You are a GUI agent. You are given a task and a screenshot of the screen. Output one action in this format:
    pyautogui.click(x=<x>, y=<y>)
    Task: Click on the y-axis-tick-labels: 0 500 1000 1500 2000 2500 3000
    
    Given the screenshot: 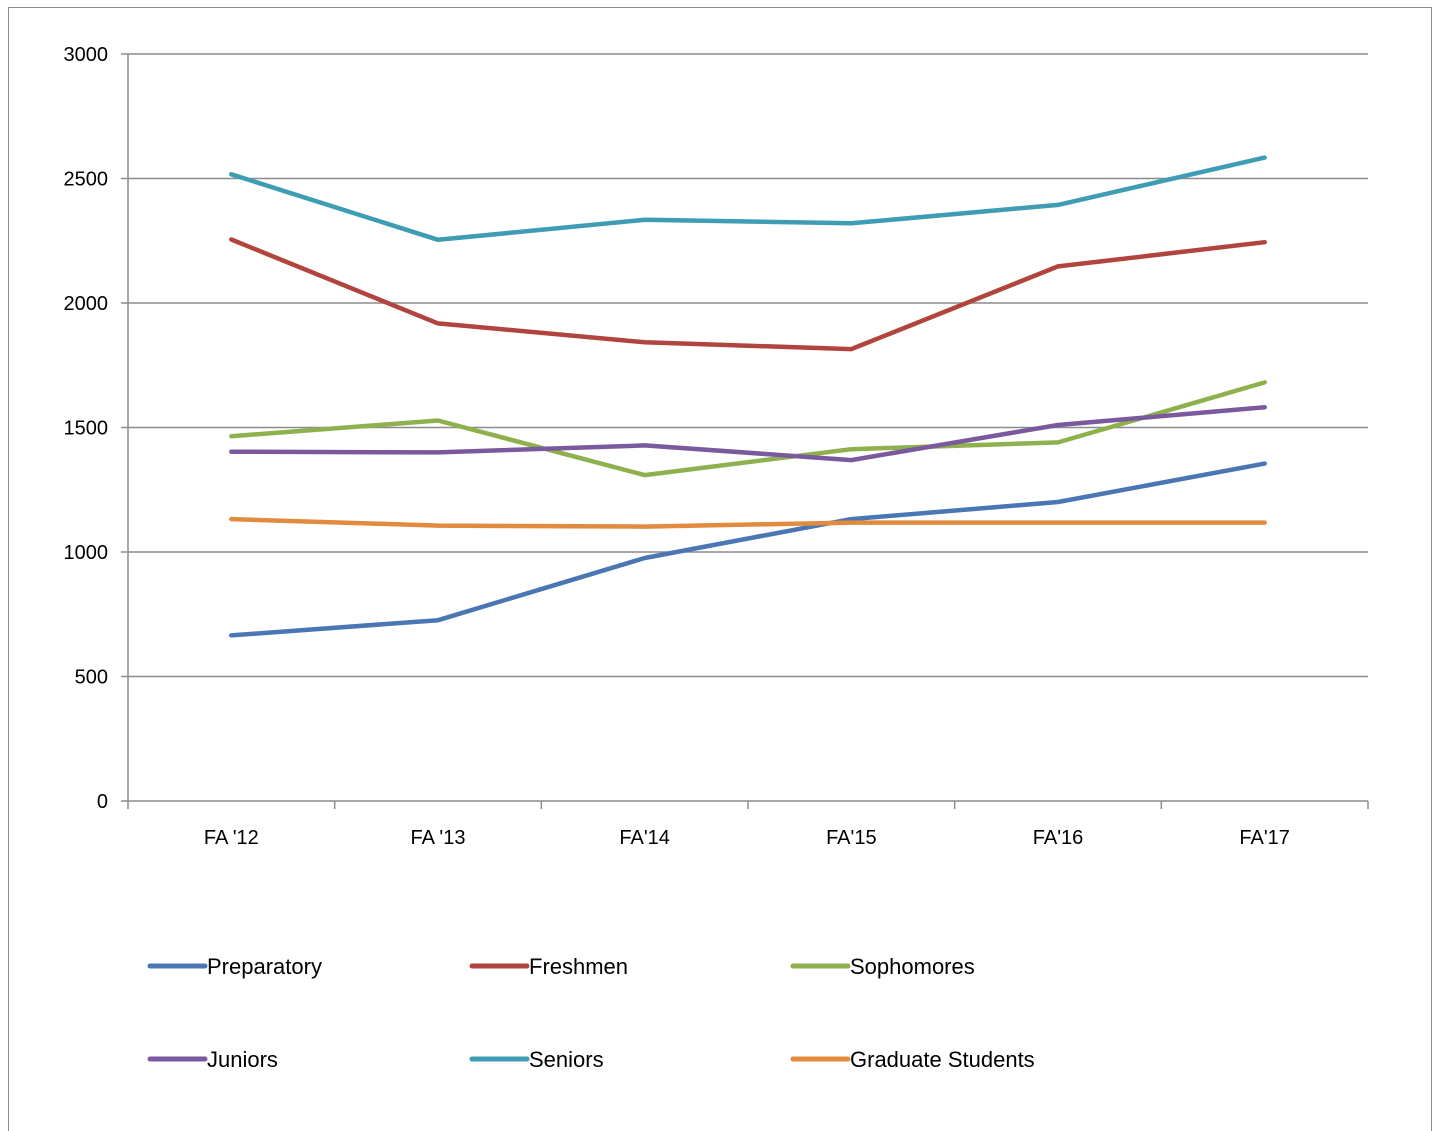 What is the action you would take?
    pyautogui.click(x=86, y=428)
    